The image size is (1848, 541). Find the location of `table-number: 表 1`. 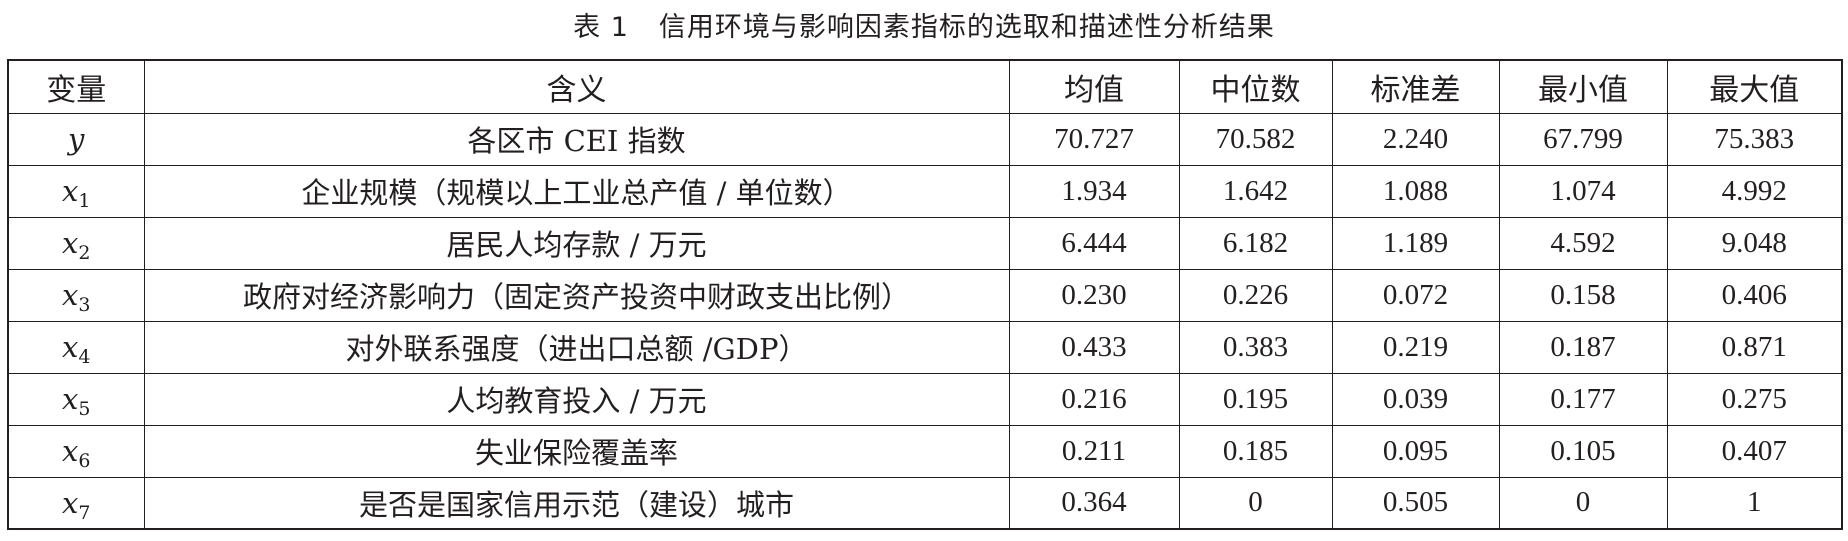

table-number: 表 1 is located at coordinates (601, 27).